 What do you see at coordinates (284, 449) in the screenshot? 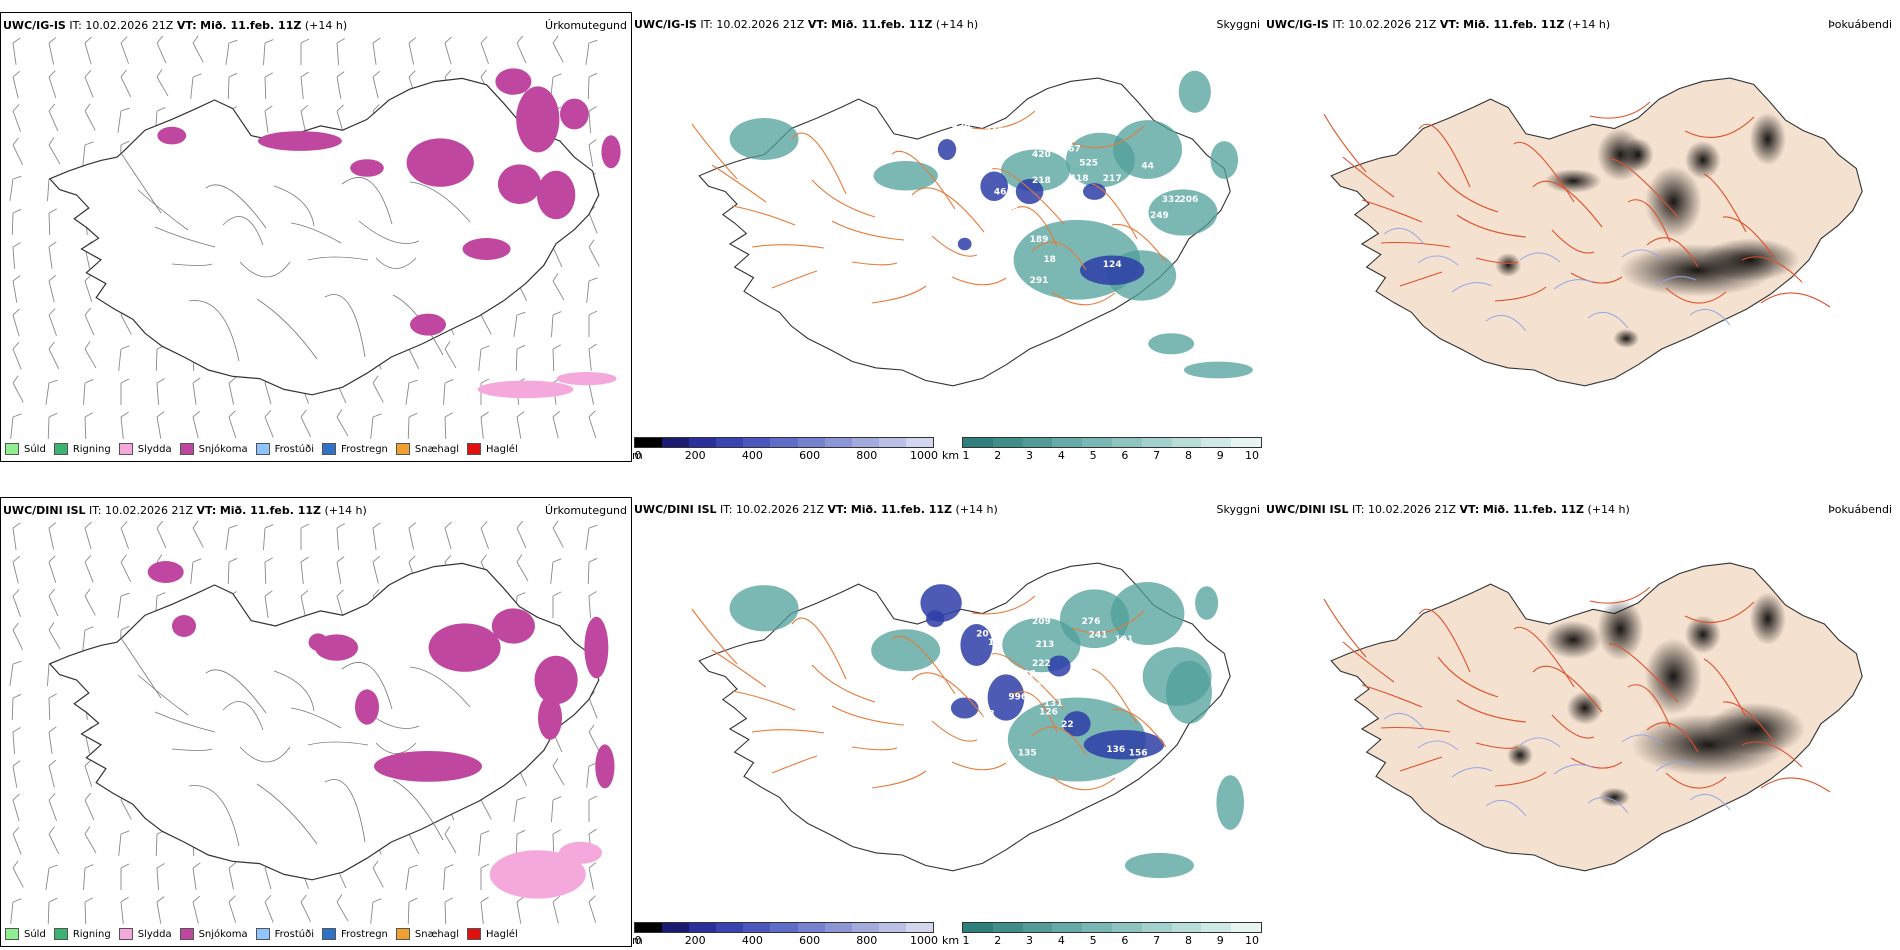
I see `legend-item: Frostúði` at bounding box center [284, 449].